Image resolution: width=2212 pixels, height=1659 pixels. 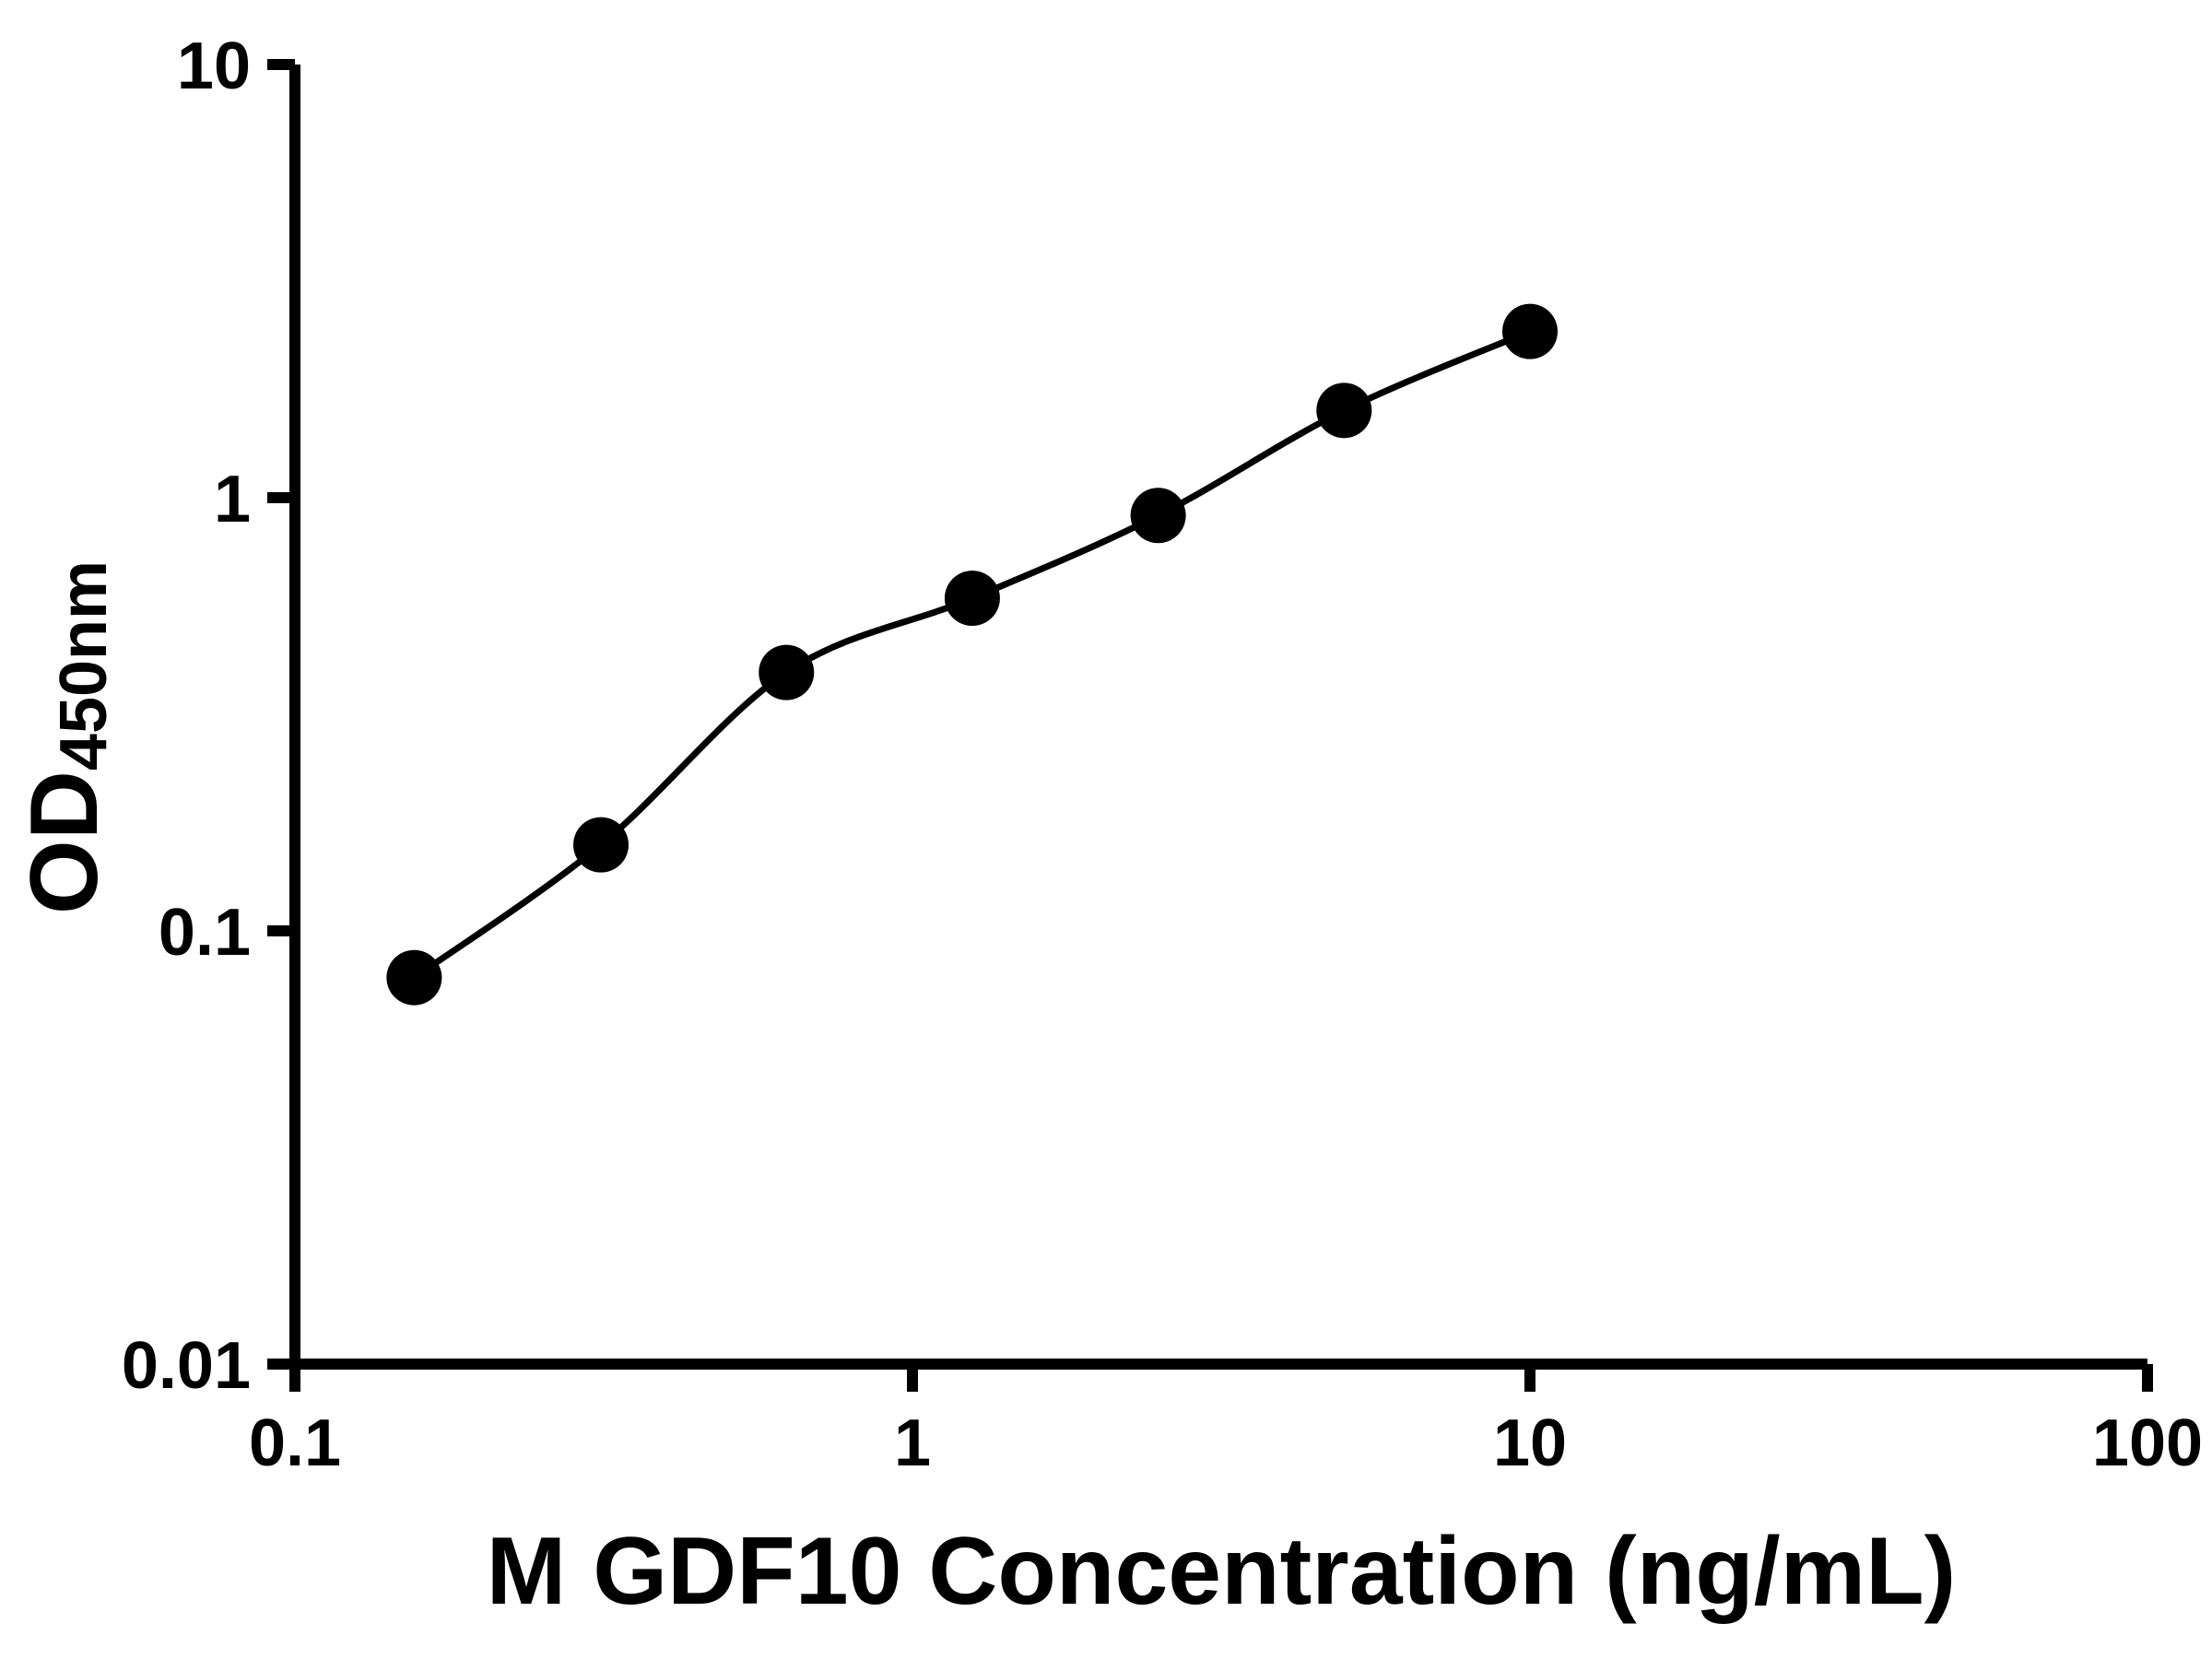 I want to click on y-tick-label: 10, so click(x=214, y=66).